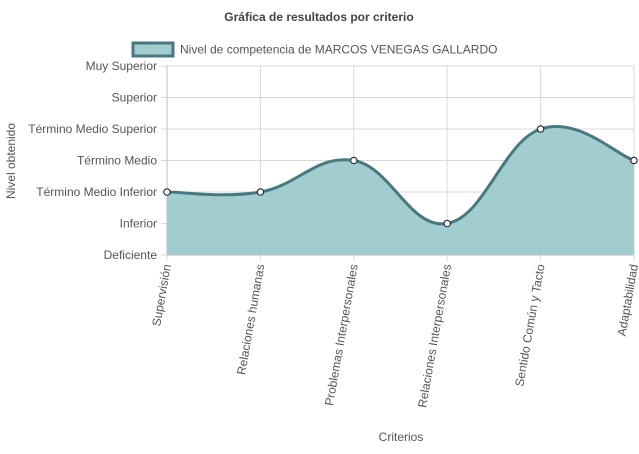 The image size is (639, 454). I want to click on x-tick-label: Problemas Interpersonales, so click(341, 335).